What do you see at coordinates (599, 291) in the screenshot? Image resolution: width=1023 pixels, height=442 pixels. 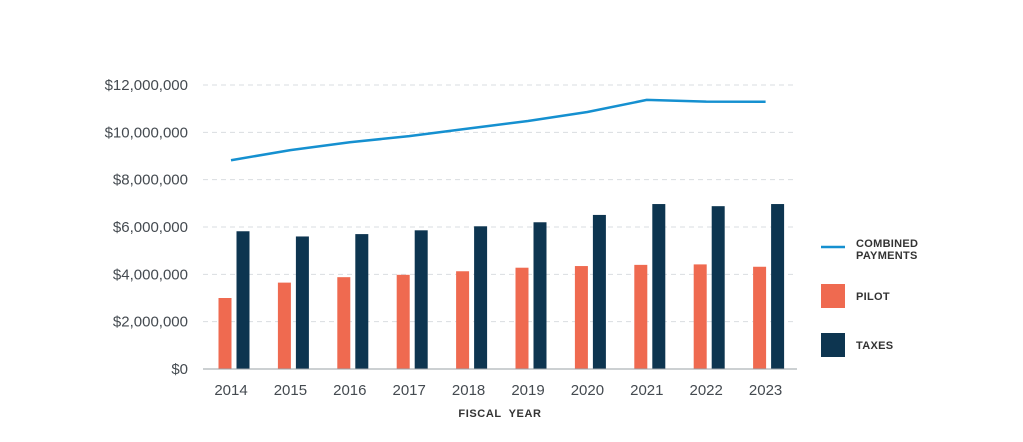 I see `bar-taxes-2020` at bounding box center [599, 291].